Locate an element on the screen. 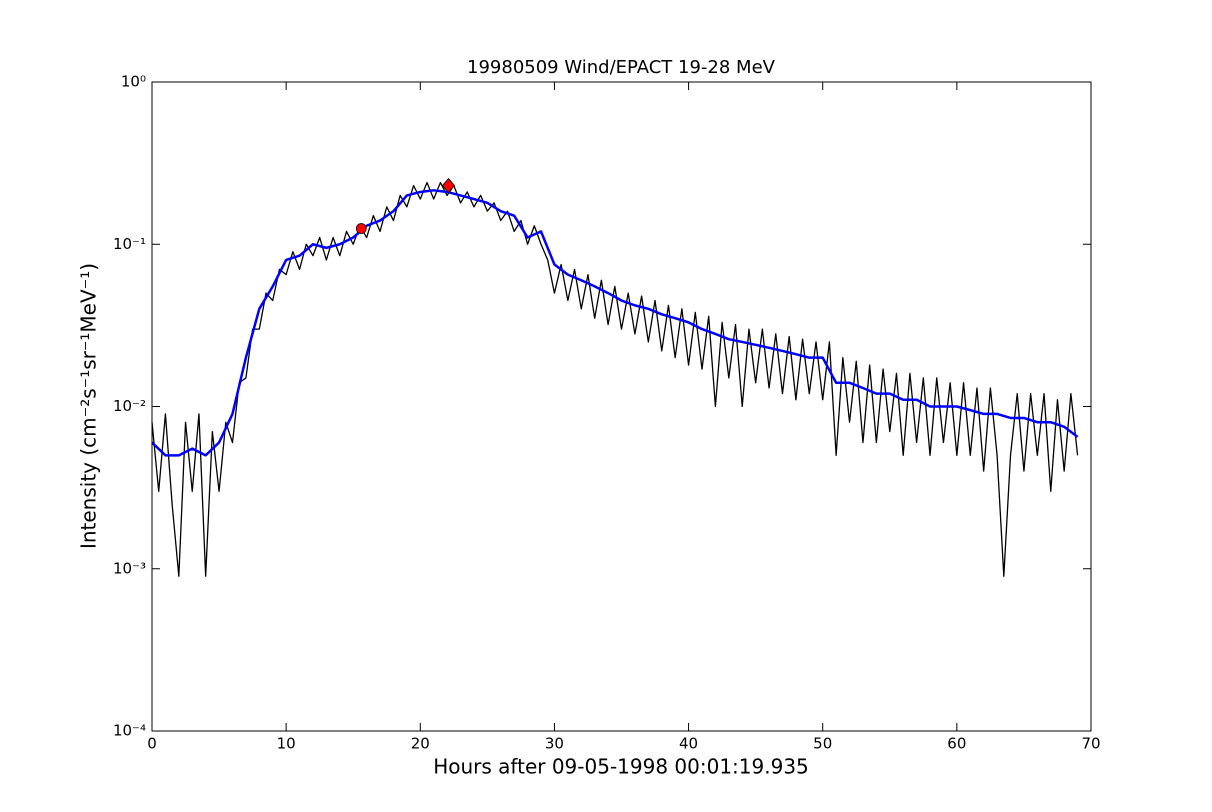 The height and width of the screenshot is (812, 1212). x-tick-label: 40 is located at coordinates (688, 744).